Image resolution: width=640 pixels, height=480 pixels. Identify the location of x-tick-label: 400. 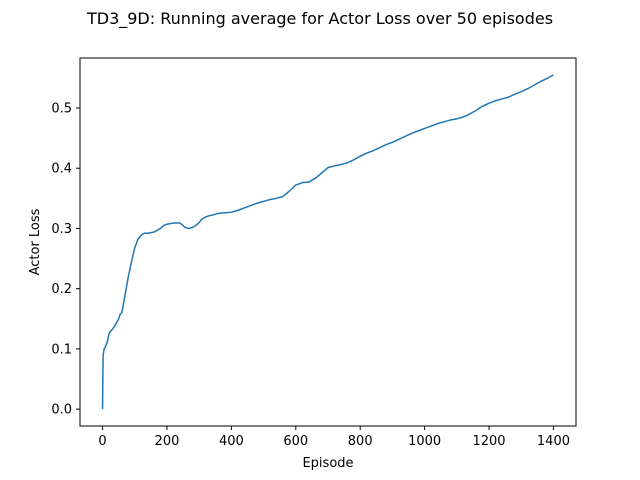
(231, 441).